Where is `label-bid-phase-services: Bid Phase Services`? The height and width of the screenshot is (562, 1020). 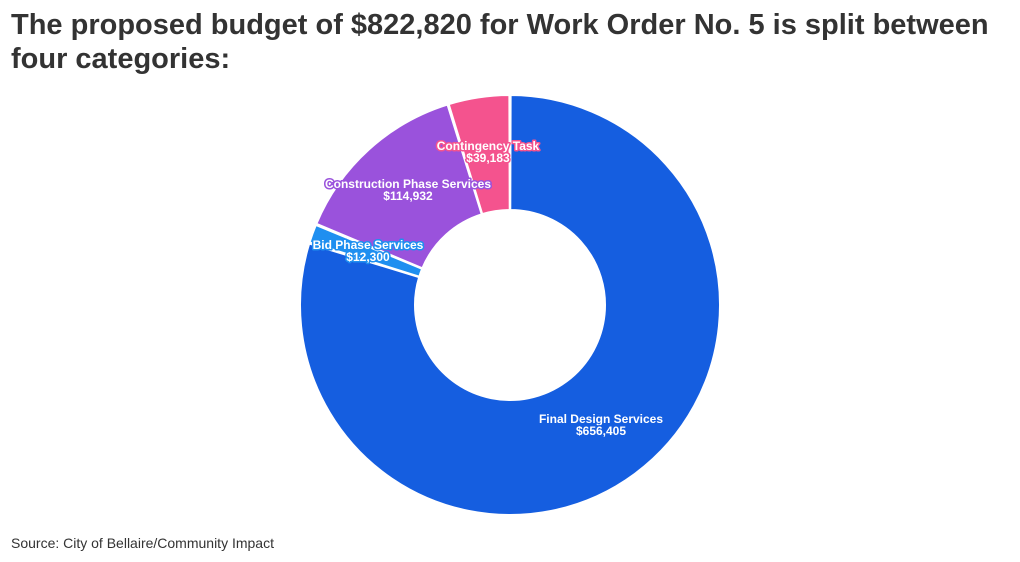 label-bid-phase-services: Bid Phase Services is located at coordinates (368, 245).